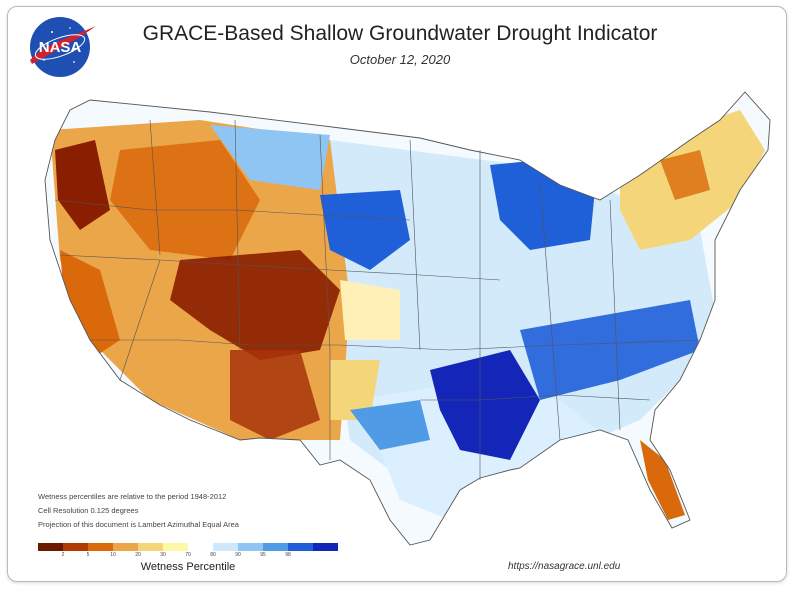 The width and height of the screenshot is (796, 590). I want to click on svg-text: NASA, so click(60, 47).